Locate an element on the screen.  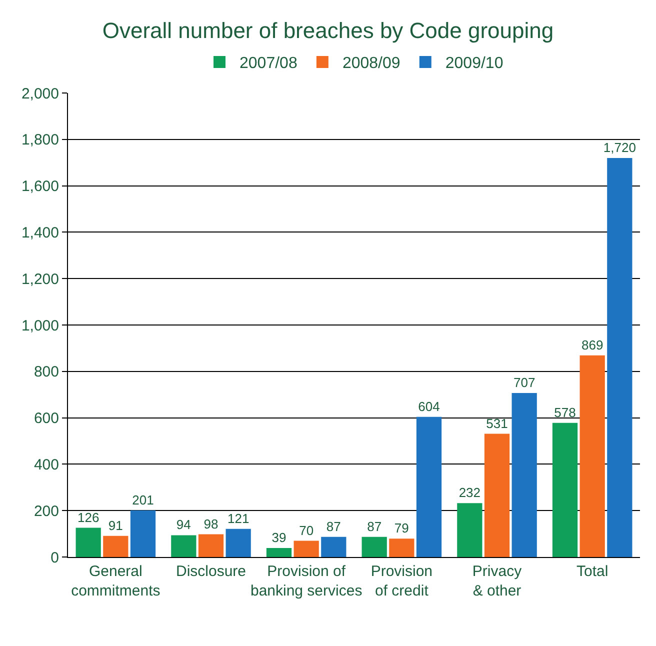
y-tick-label: 400 is located at coordinates (46, 465).